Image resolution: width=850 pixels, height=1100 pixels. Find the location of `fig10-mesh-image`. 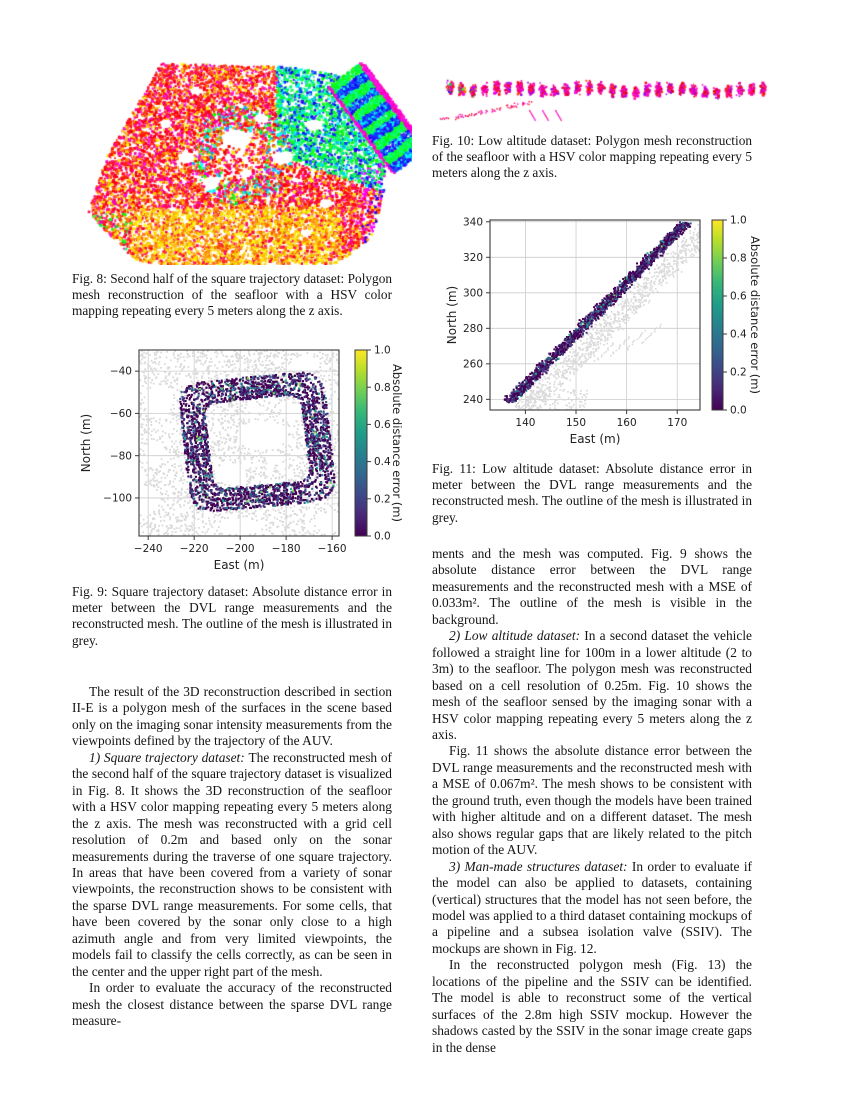

fig10-mesh-image is located at coordinates (601, 100).